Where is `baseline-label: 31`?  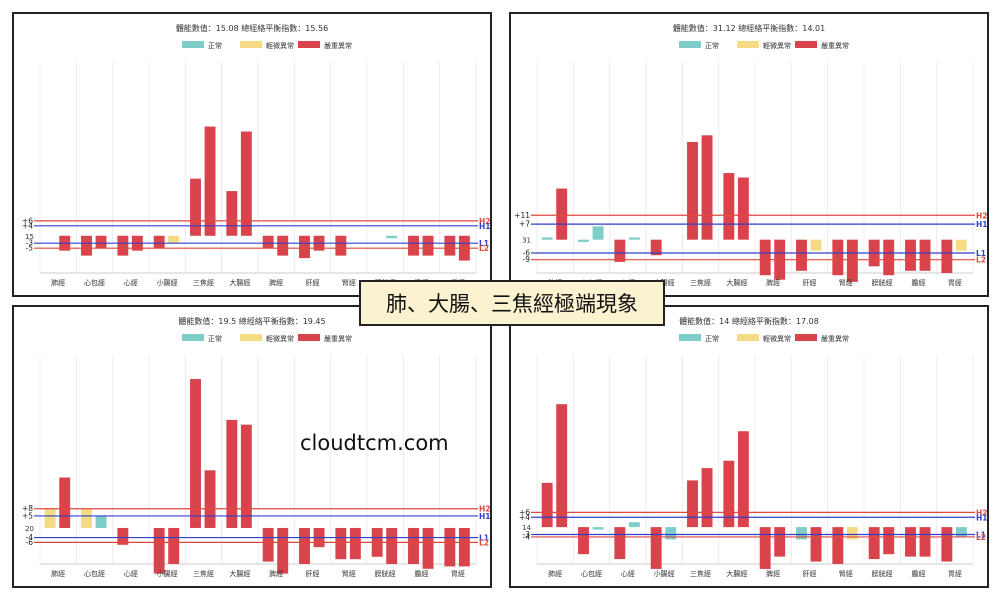 baseline-label: 31 is located at coordinates (526, 241).